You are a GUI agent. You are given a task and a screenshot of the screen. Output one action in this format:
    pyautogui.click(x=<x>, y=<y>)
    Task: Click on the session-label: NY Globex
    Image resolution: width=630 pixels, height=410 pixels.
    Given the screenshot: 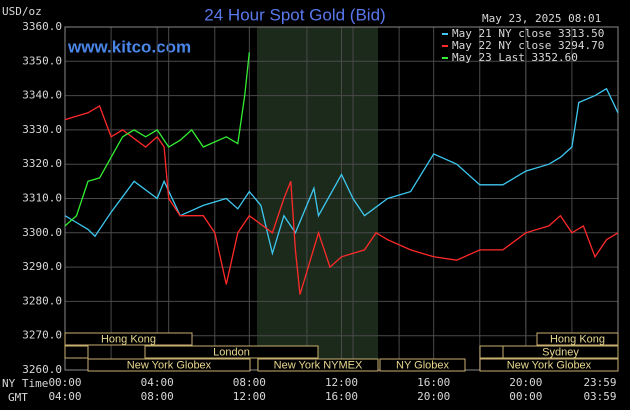 What is the action you would take?
    pyautogui.click(x=422, y=365)
    